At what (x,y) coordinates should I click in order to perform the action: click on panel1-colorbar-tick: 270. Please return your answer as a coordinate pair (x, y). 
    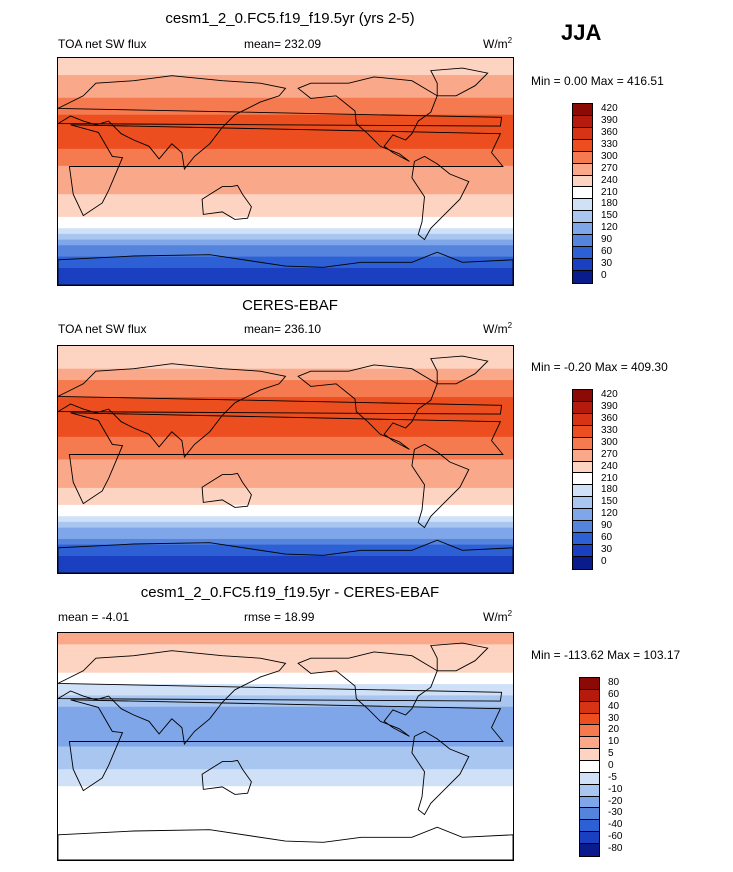
    Looking at the image, I should click on (609, 168).